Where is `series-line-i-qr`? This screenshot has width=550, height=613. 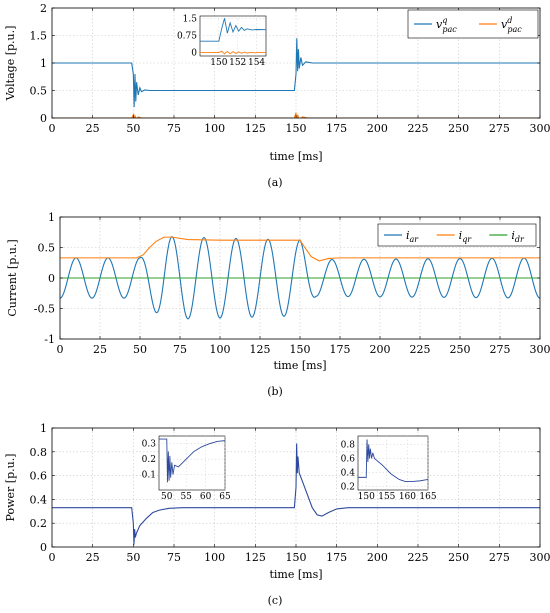
series-line-i-qr is located at coordinates (300, 249).